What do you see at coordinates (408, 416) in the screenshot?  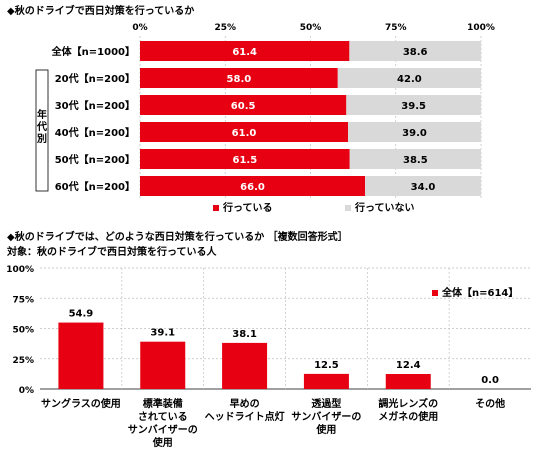 I see `category-label-line: メガネの使用` at bounding box center [408, 416].